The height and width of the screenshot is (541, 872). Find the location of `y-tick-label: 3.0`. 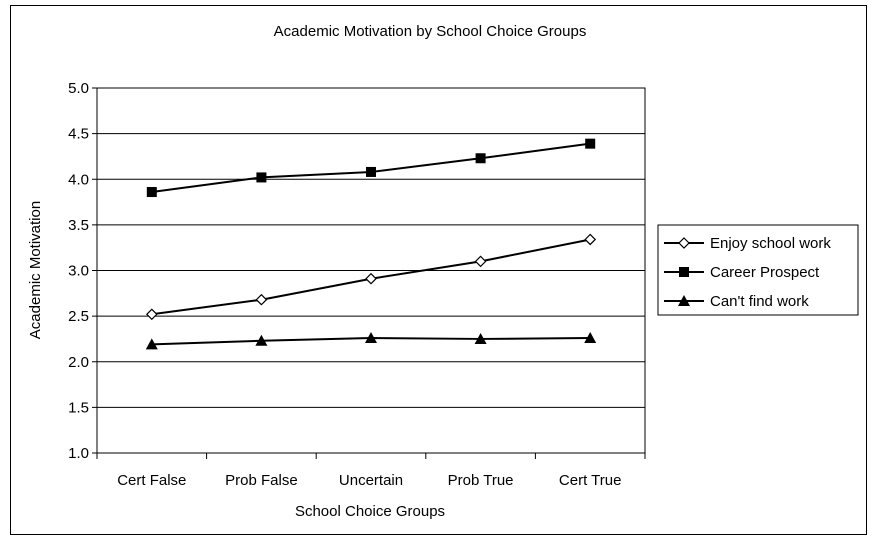

y-tick-label: 3.0 is located at coordinates (78, 271).